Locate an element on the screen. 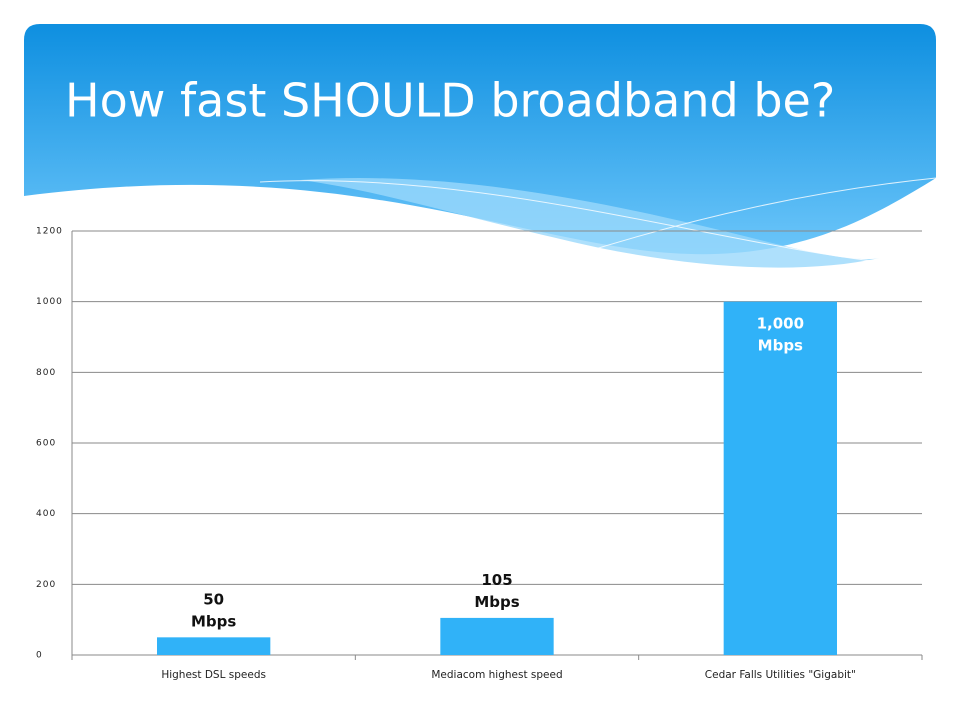  data-label: 1,000 Mbps is located at coordinates (780, 334).